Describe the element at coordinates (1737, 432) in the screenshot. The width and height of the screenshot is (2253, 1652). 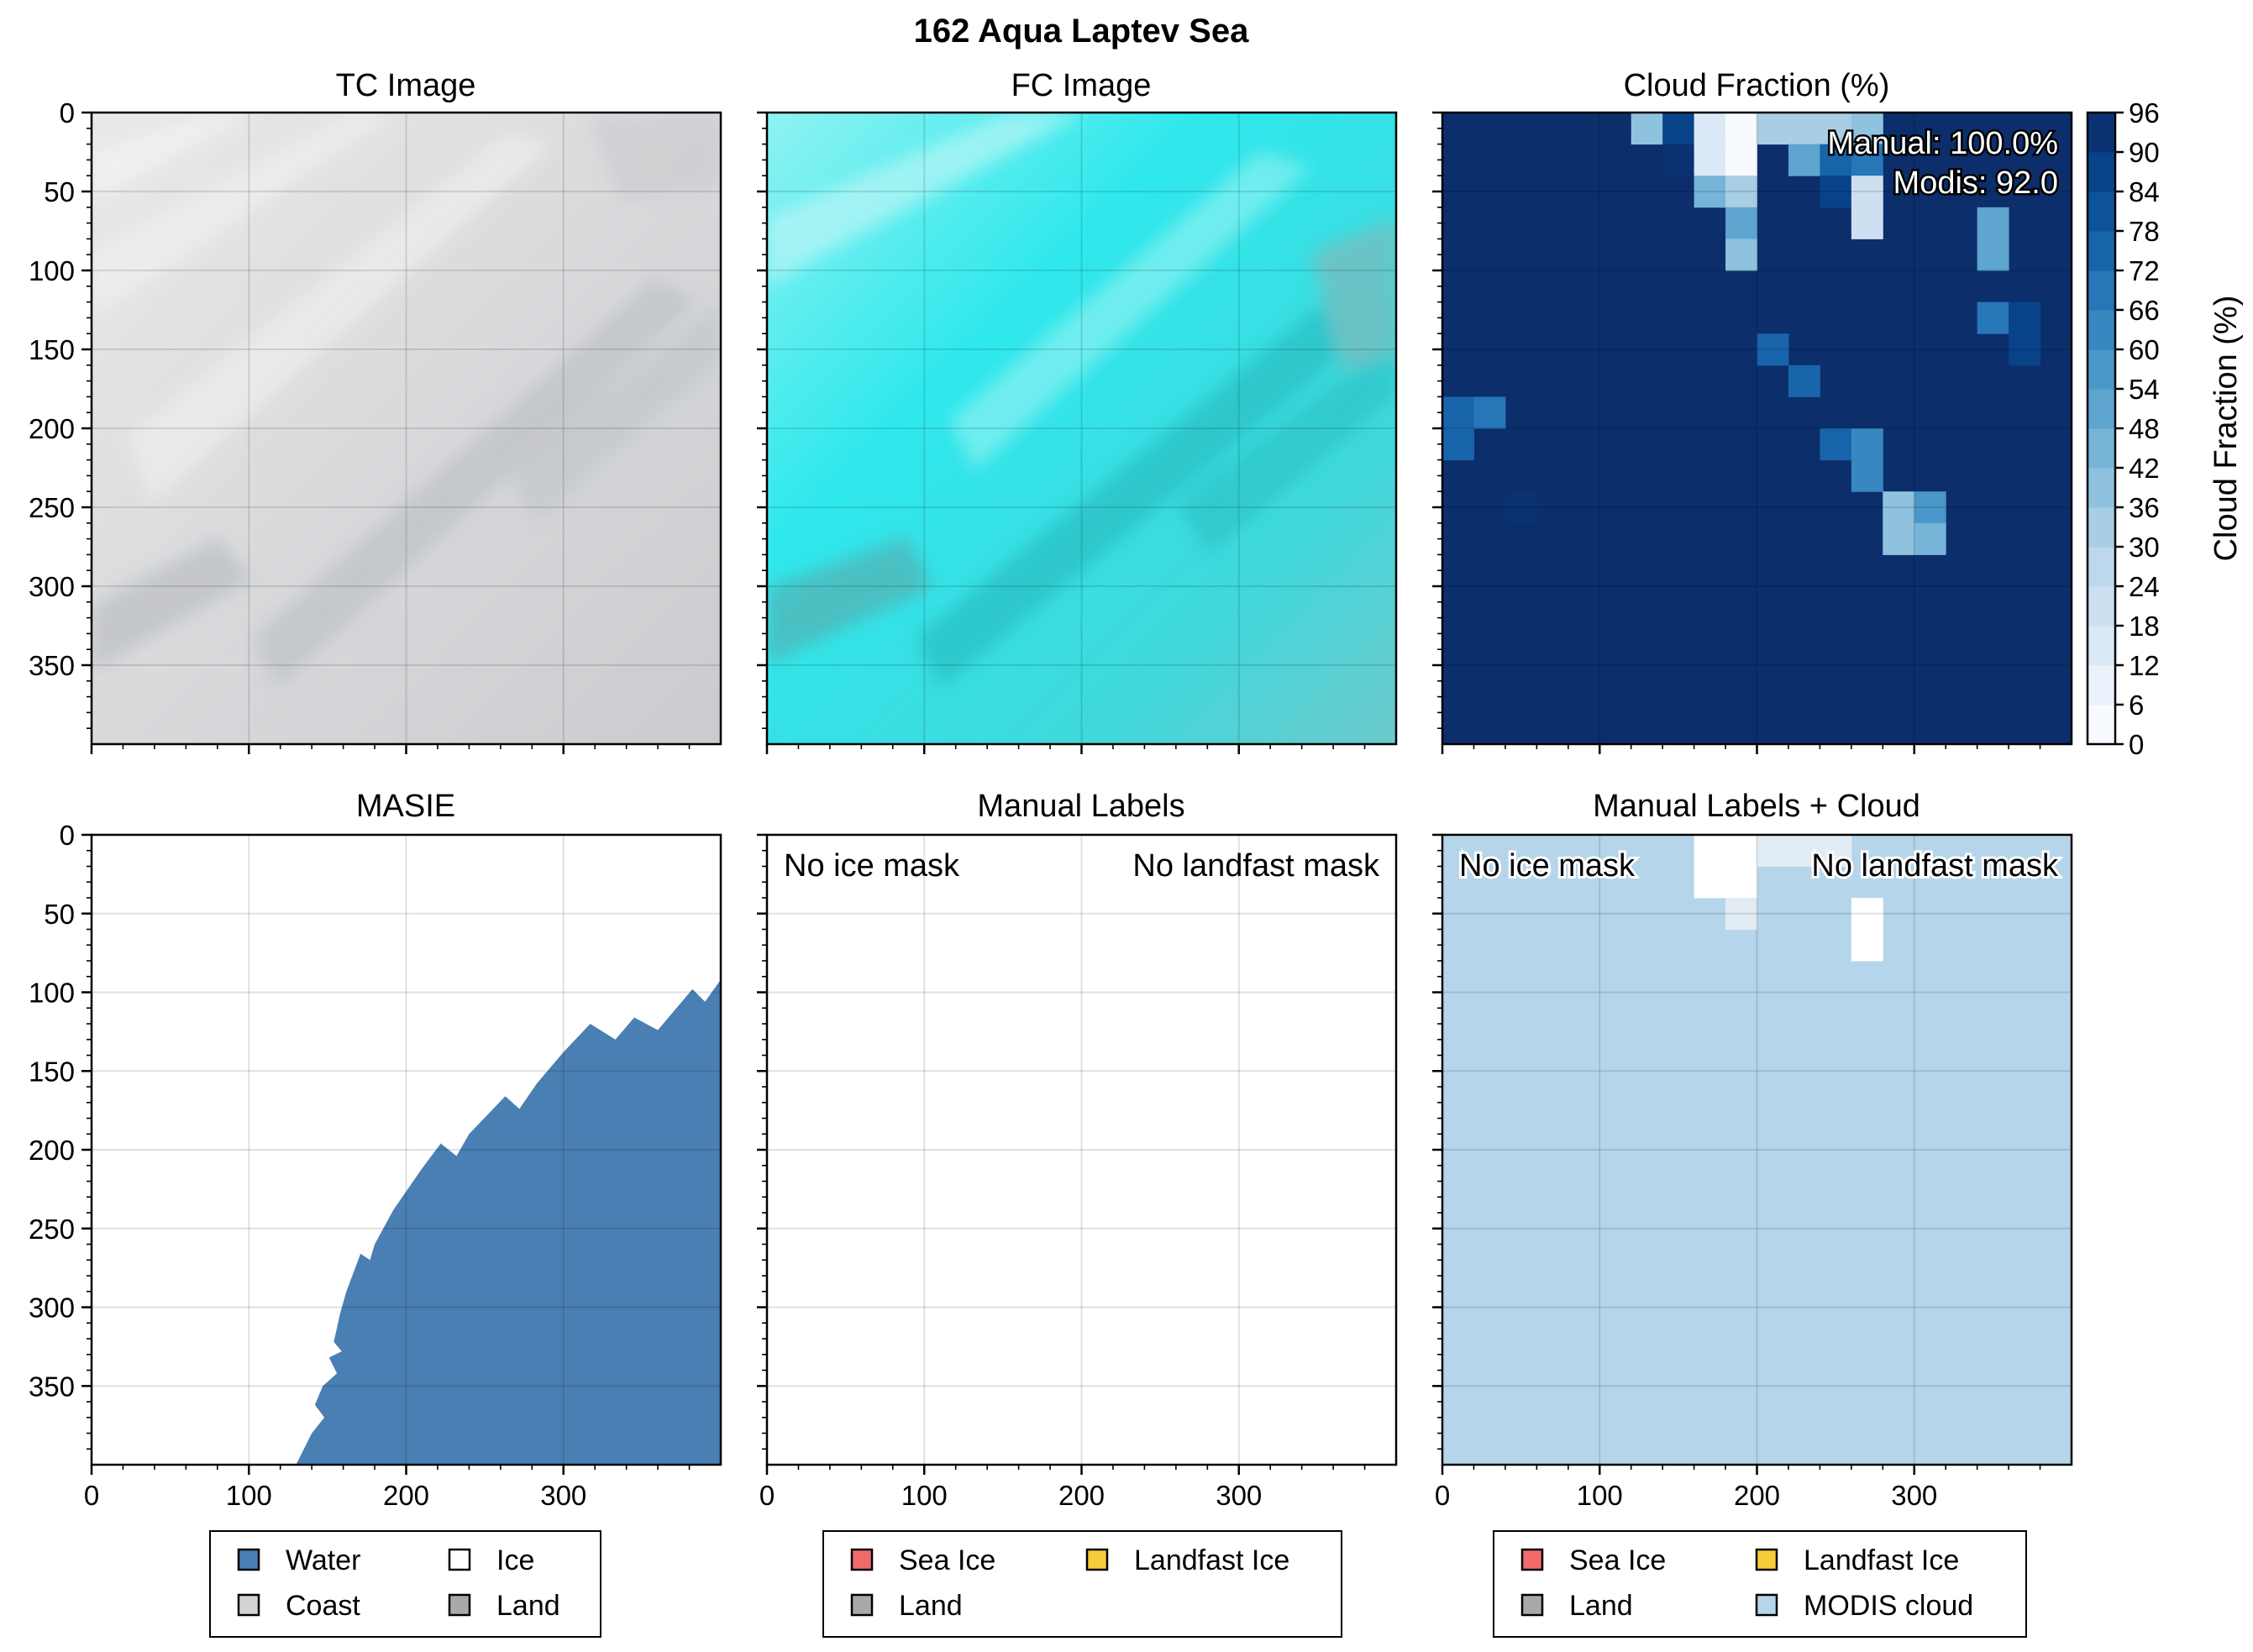
I see `cloud-axes` at that location.